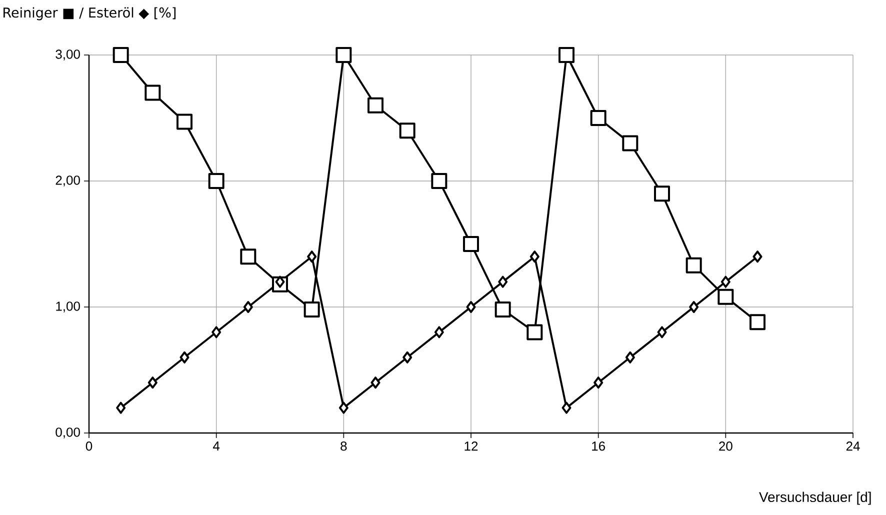 The height and width of the screenshot is (515, 886). I want to click on x-tick-label: 4, so click(216, 446).